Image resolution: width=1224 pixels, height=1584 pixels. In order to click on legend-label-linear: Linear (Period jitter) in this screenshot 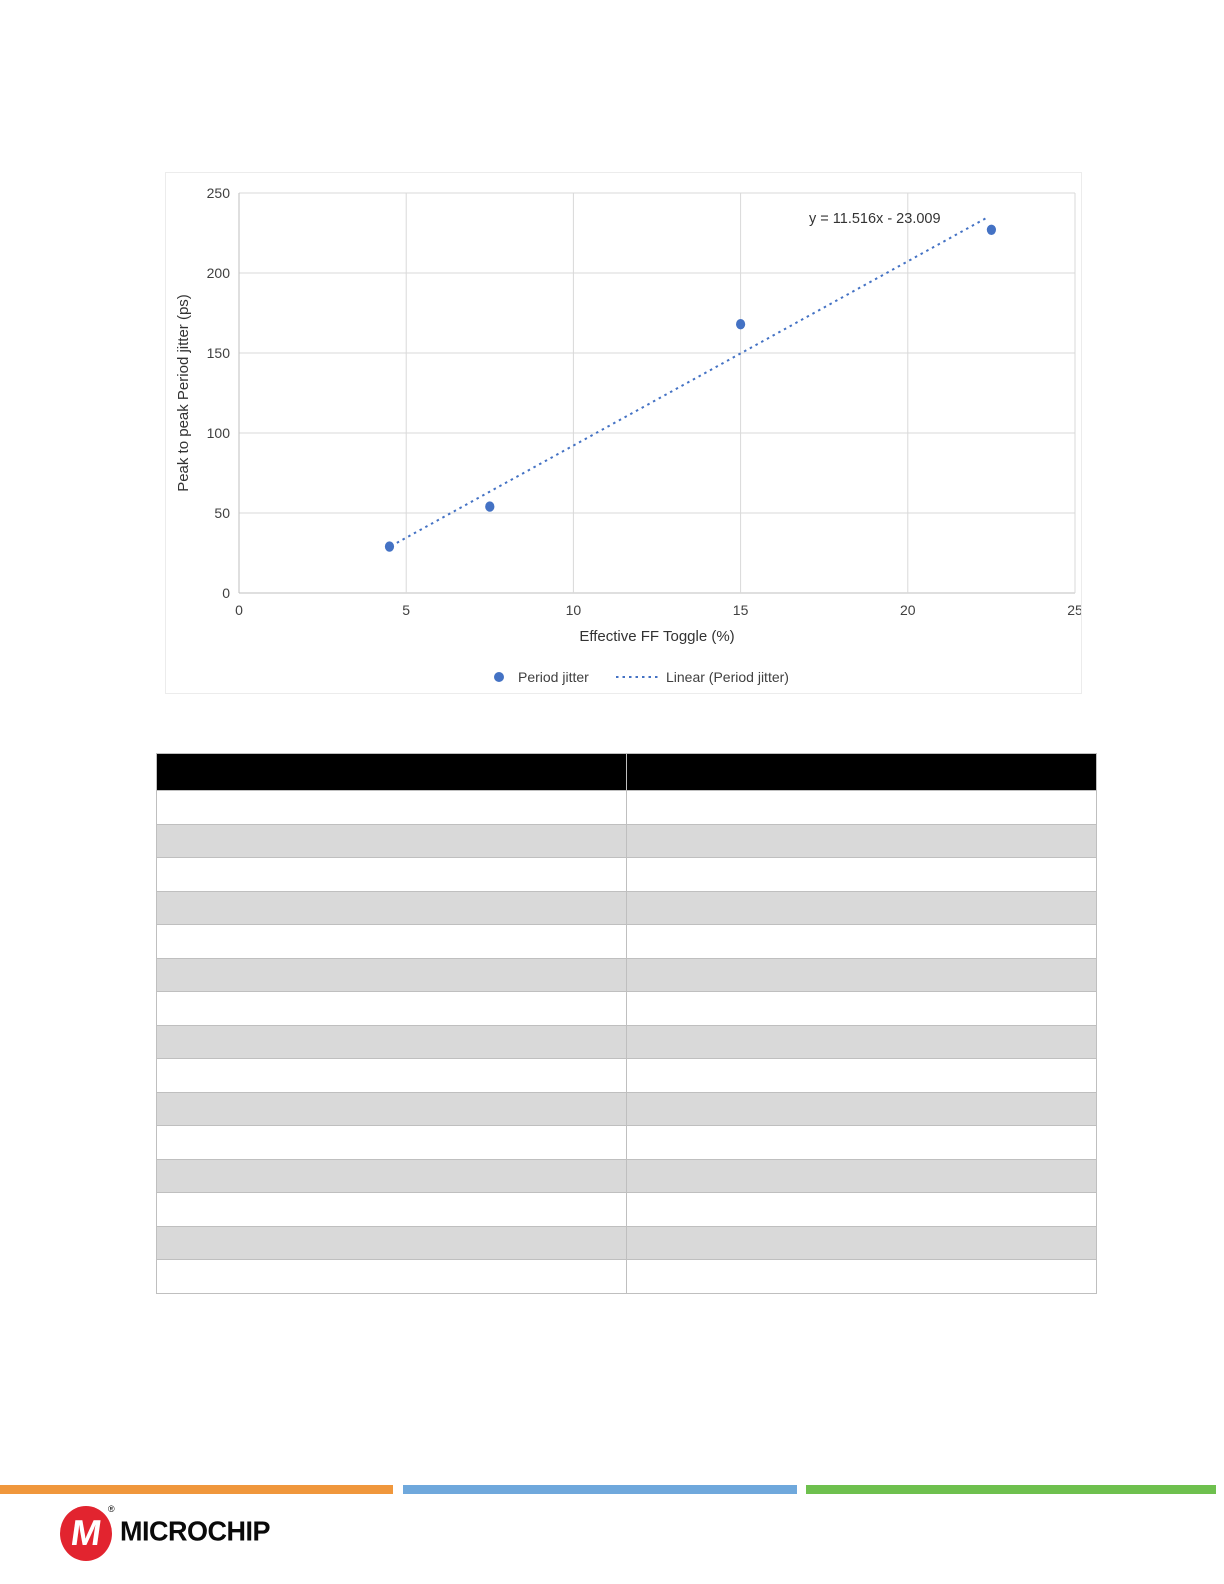, I will do `click(727, 677)`.